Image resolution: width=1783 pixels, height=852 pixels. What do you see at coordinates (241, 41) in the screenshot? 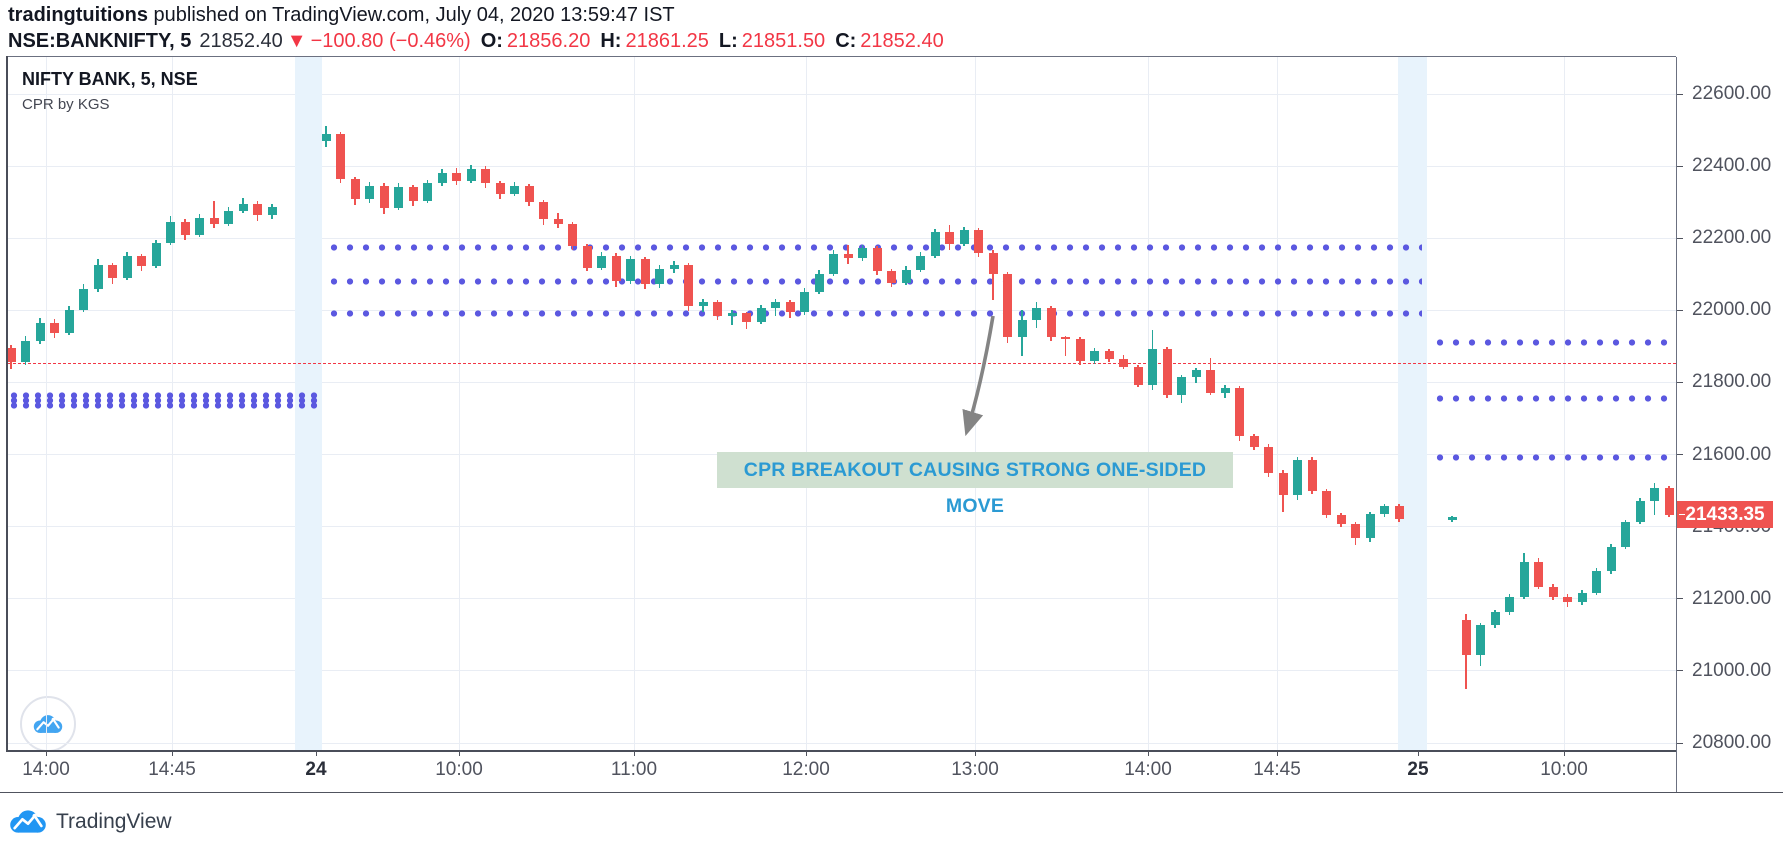
I see `header-last-price: 21852.40` at bounding box center [241, 41].